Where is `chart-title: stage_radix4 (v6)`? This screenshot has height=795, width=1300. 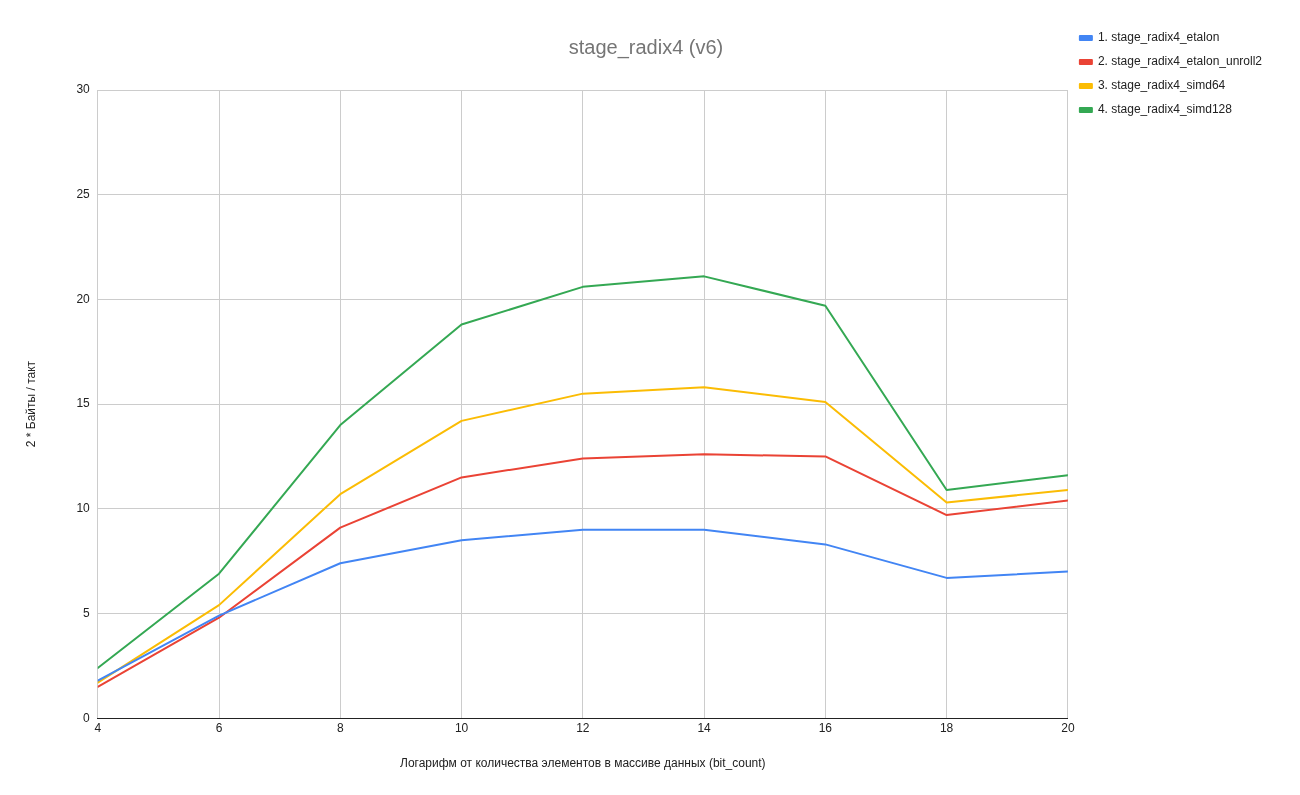 chart-title: stage_radix4 (v6) is located at coordinates (646, 47).